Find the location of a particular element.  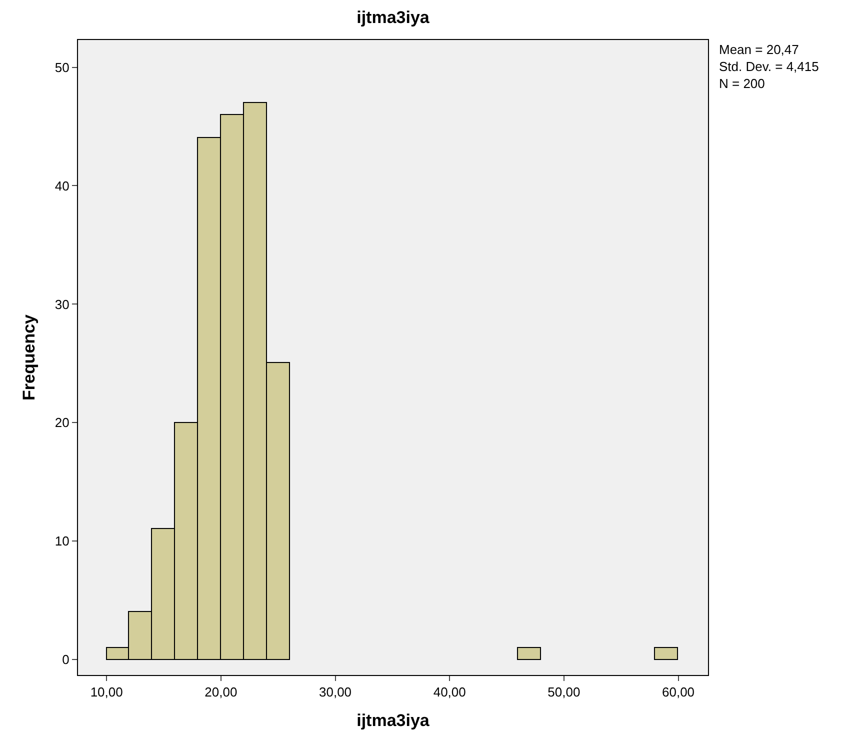

x-tick-label: 40,00 is located at coordinates (449, 692).